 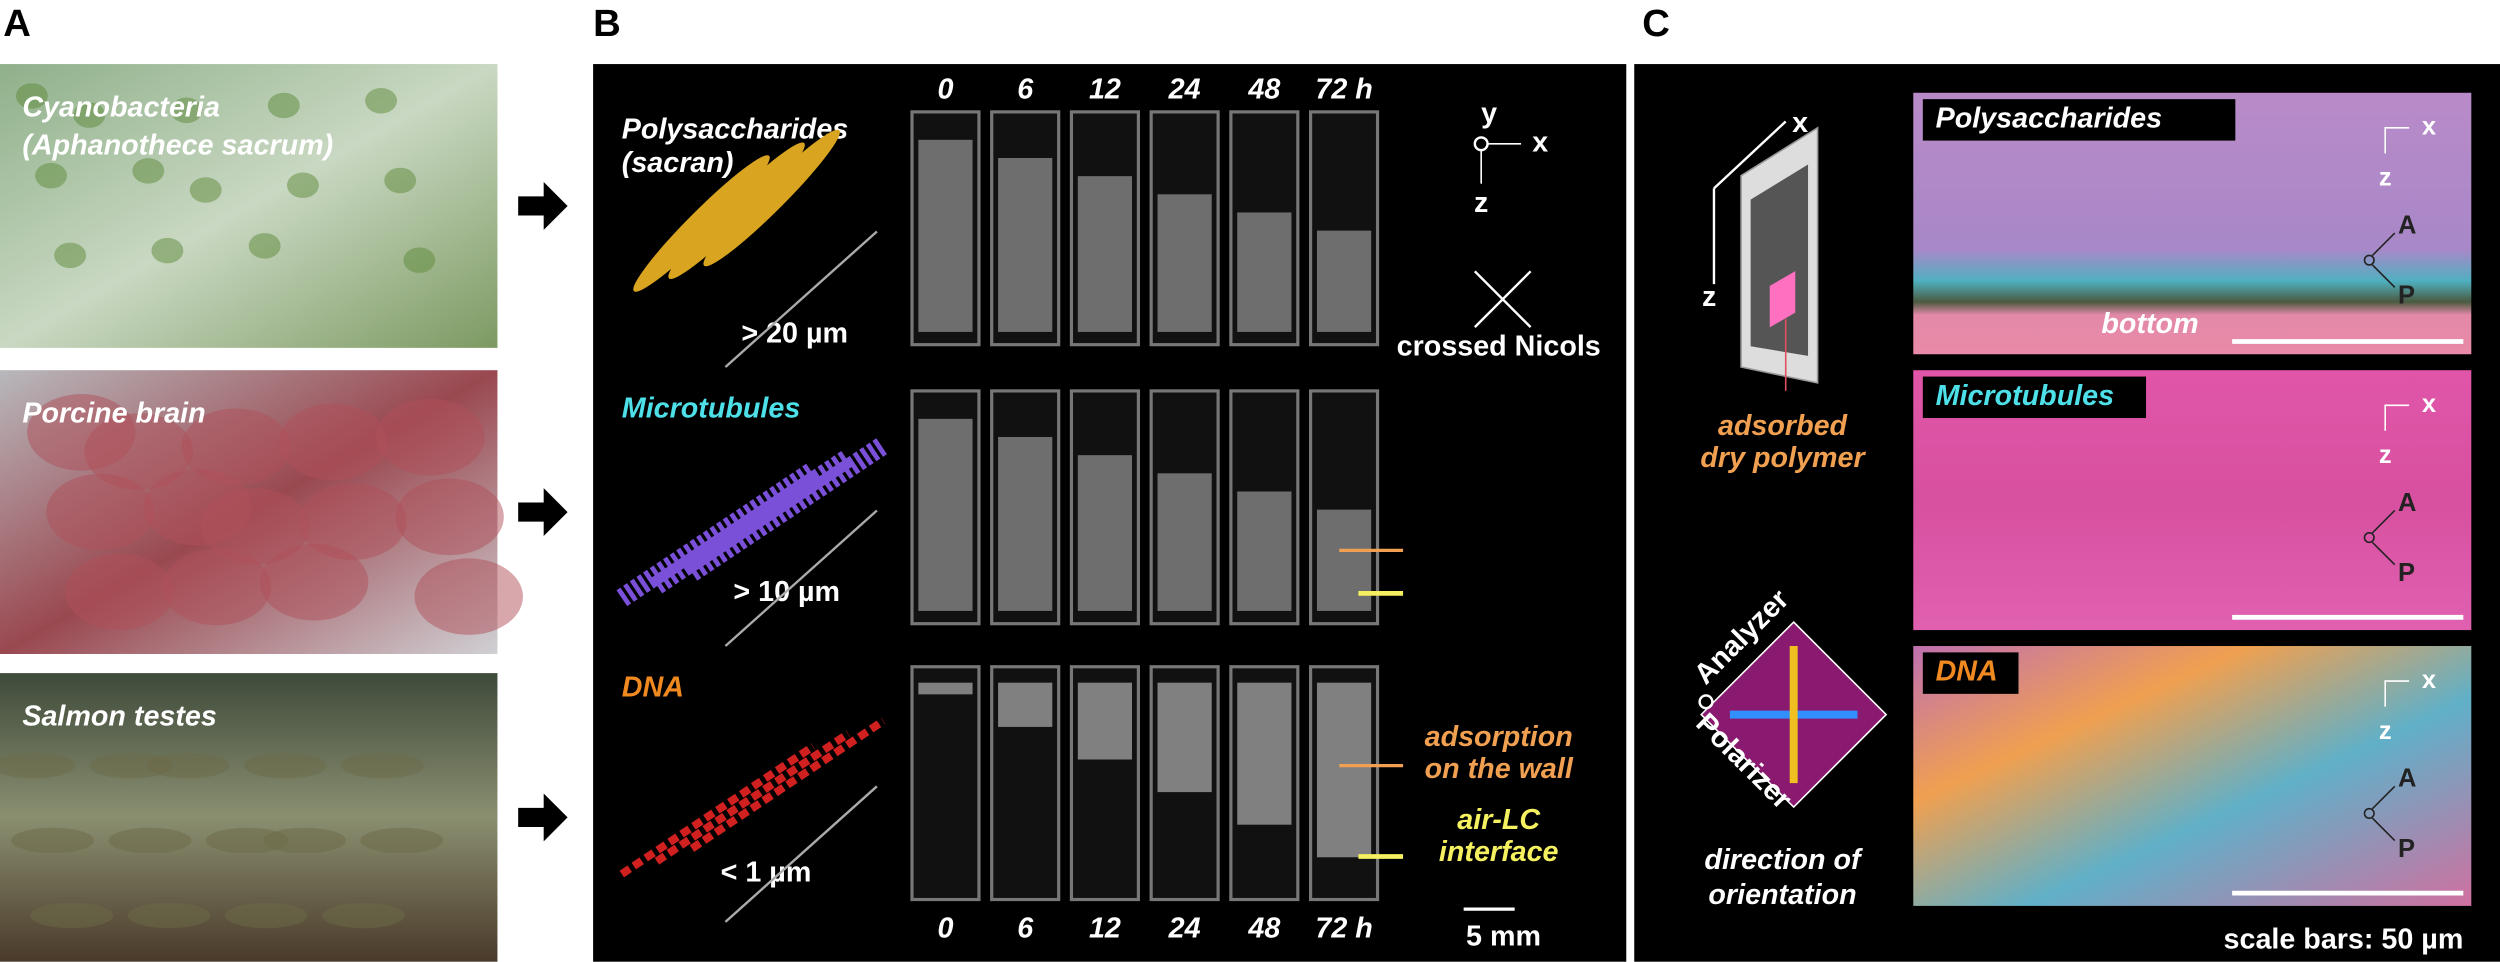 What do you see at coordinates (1783, 426) in the screenshot?
I see `sample-label: adsorbed` at bounding box center [1783, 426].